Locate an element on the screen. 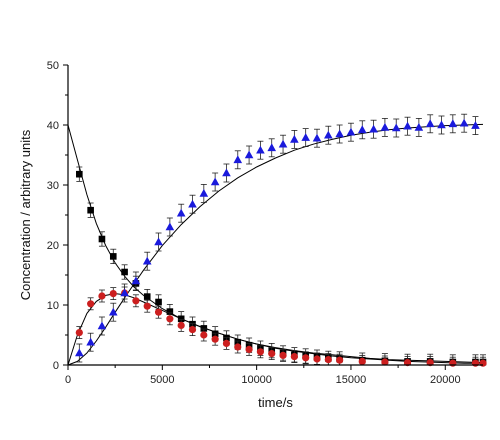  y-tick-label: 0 is located at coordinates (56, 366).